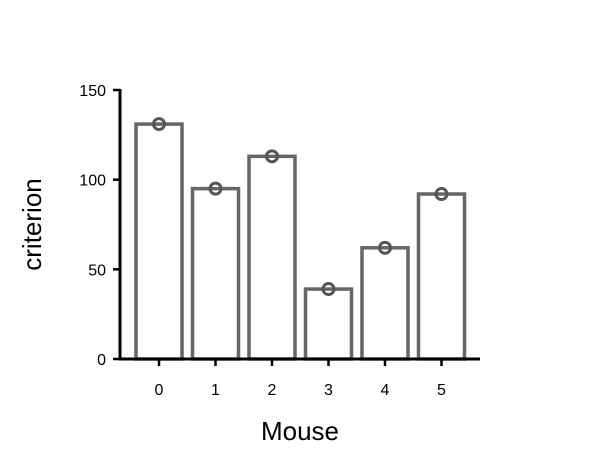  Describe the element at coordinates (215, 390) in the screenshot. I see `x-tick-label-1: 1` at that location.